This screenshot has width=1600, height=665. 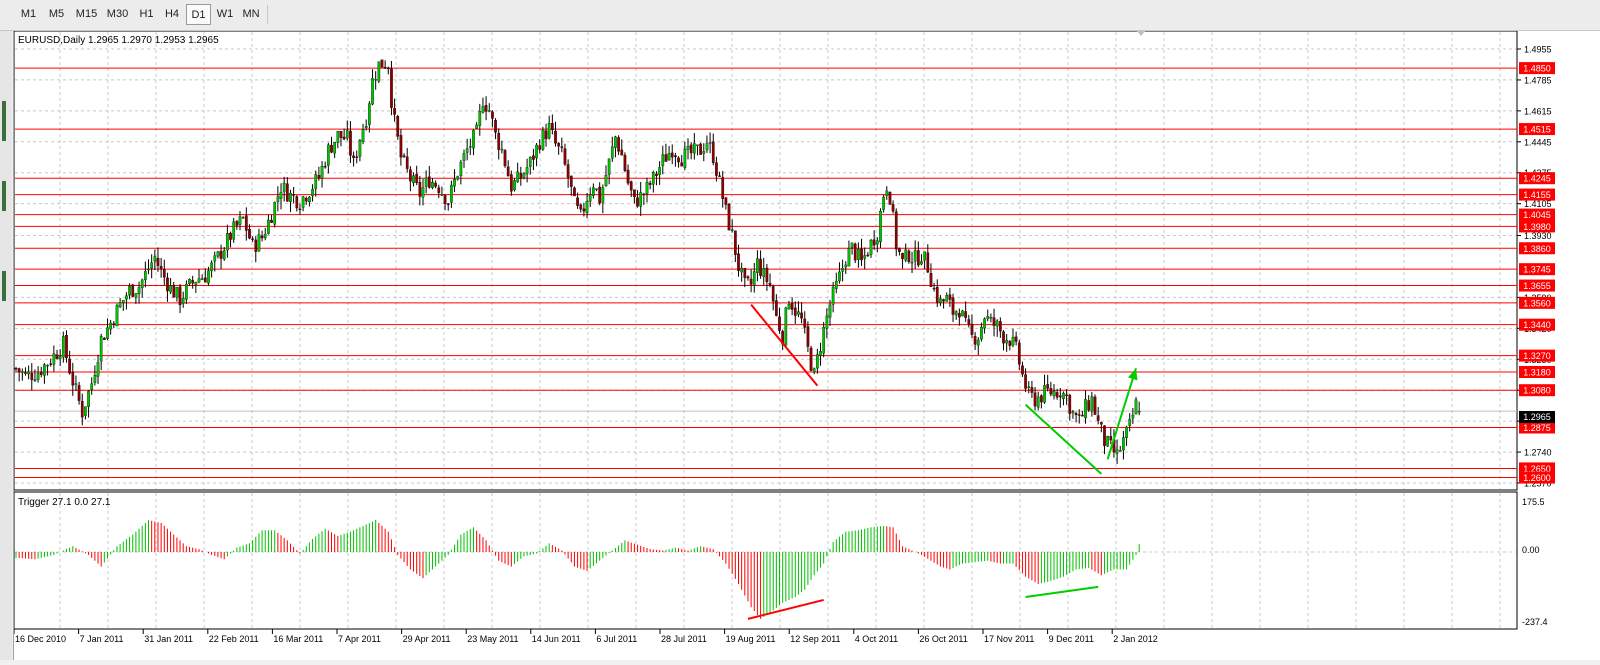 What do you see at coordinates (146, 14) in the screenshot?
I see `timeframe-button-h1: H1` at bounding box center [146, 14].